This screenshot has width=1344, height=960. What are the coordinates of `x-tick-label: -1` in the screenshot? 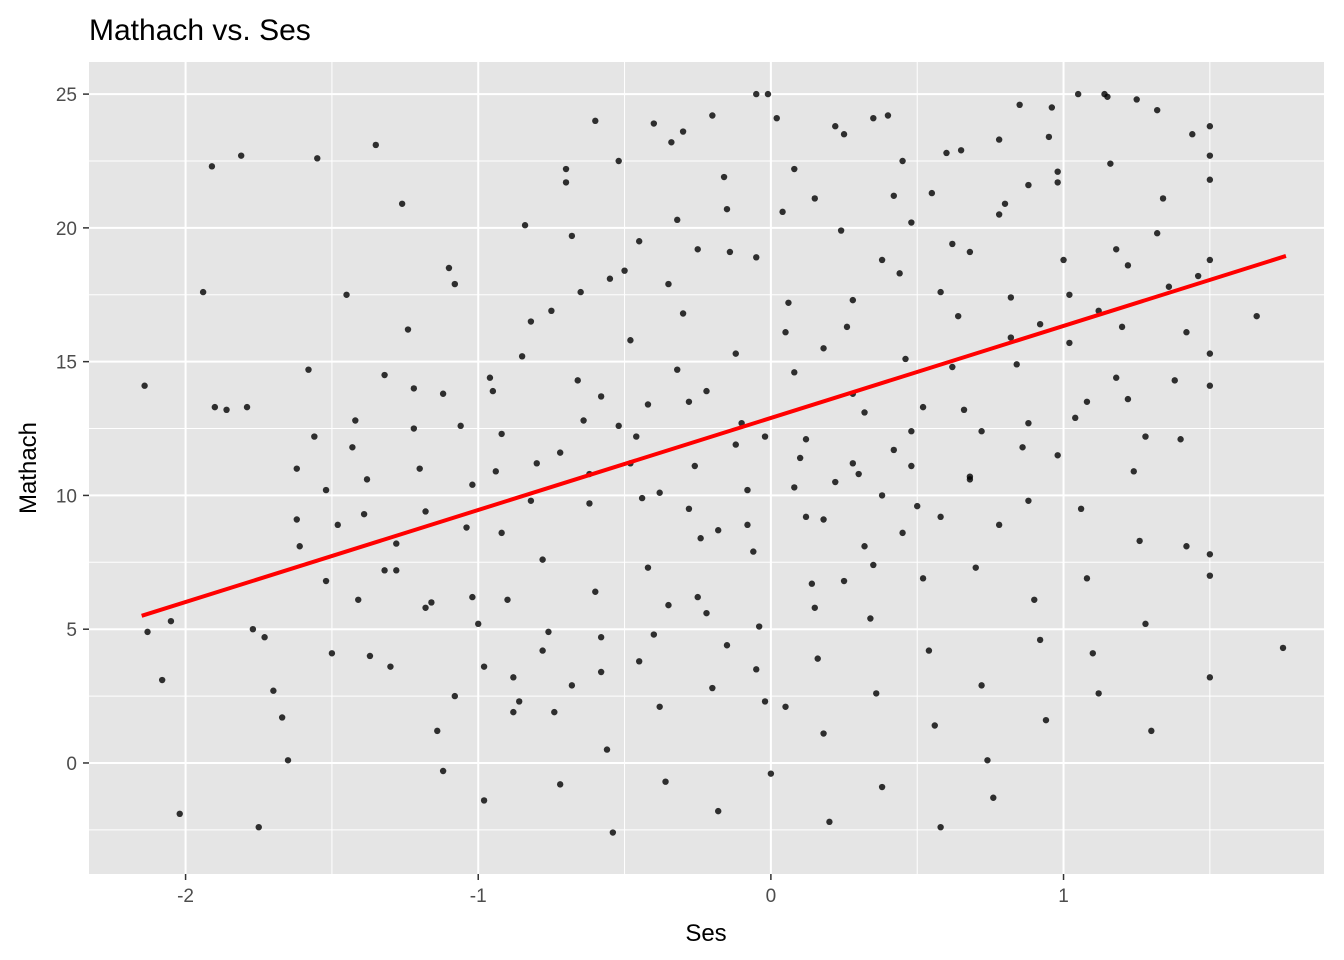 It's located at (478, 896).